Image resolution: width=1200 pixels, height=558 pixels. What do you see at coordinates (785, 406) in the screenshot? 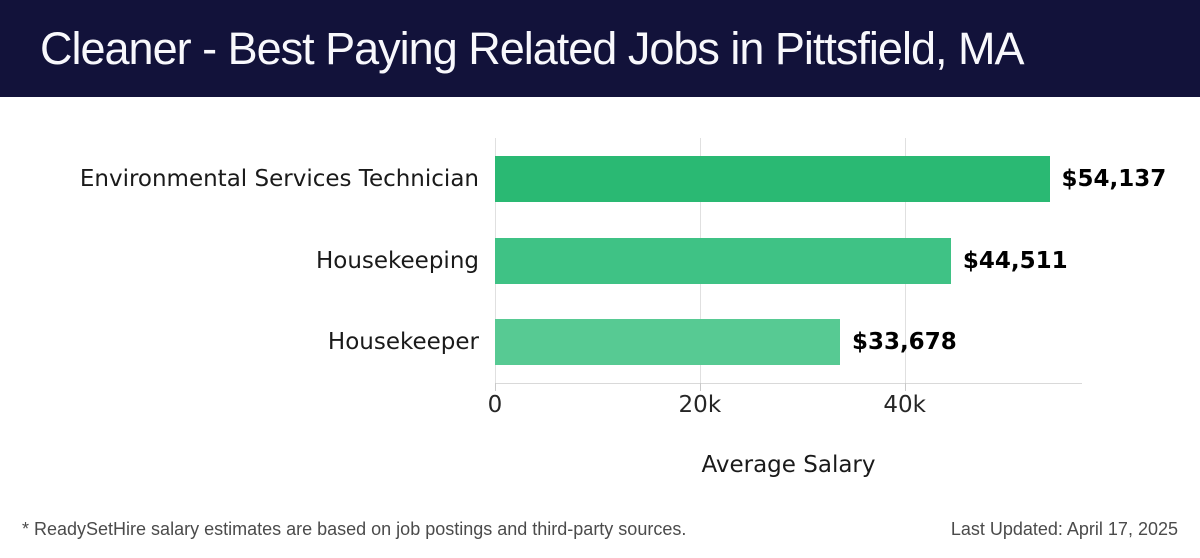
I see `x-axis-tick-labels: 0 20k 40k` at bounding box center [785, 406].